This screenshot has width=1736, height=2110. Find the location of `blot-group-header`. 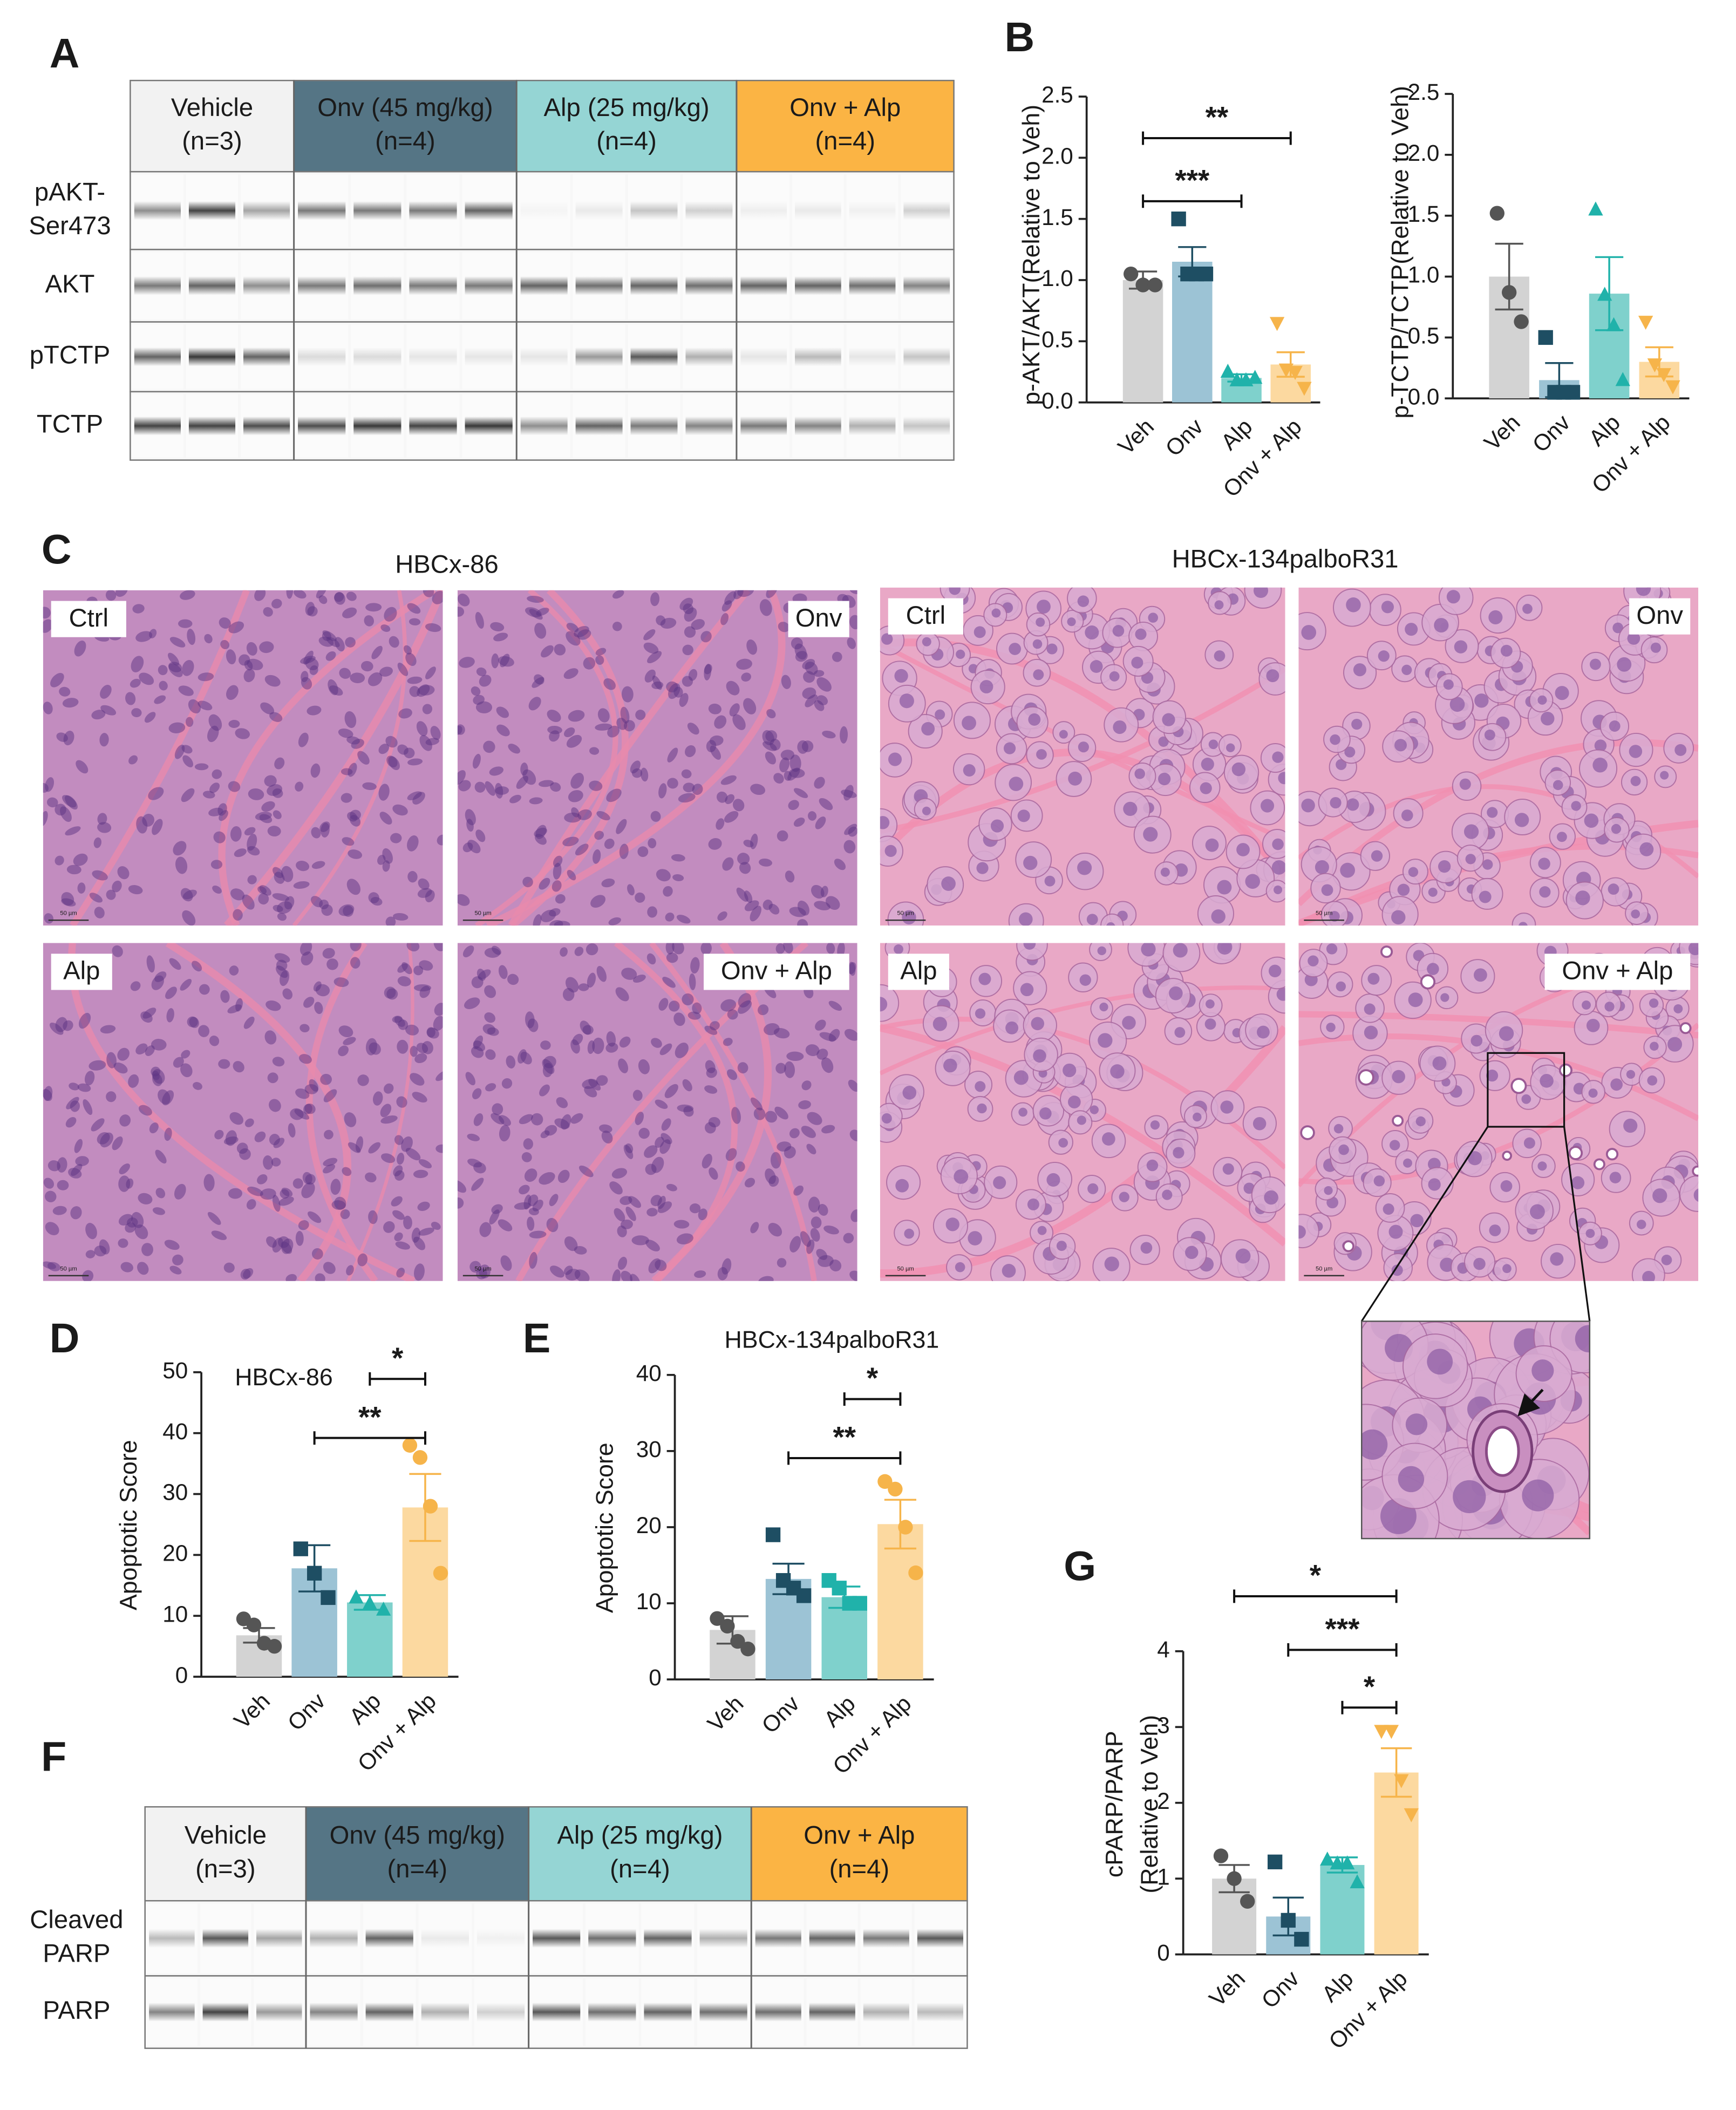

blot-group-header is located at coordinates (640, 1854).